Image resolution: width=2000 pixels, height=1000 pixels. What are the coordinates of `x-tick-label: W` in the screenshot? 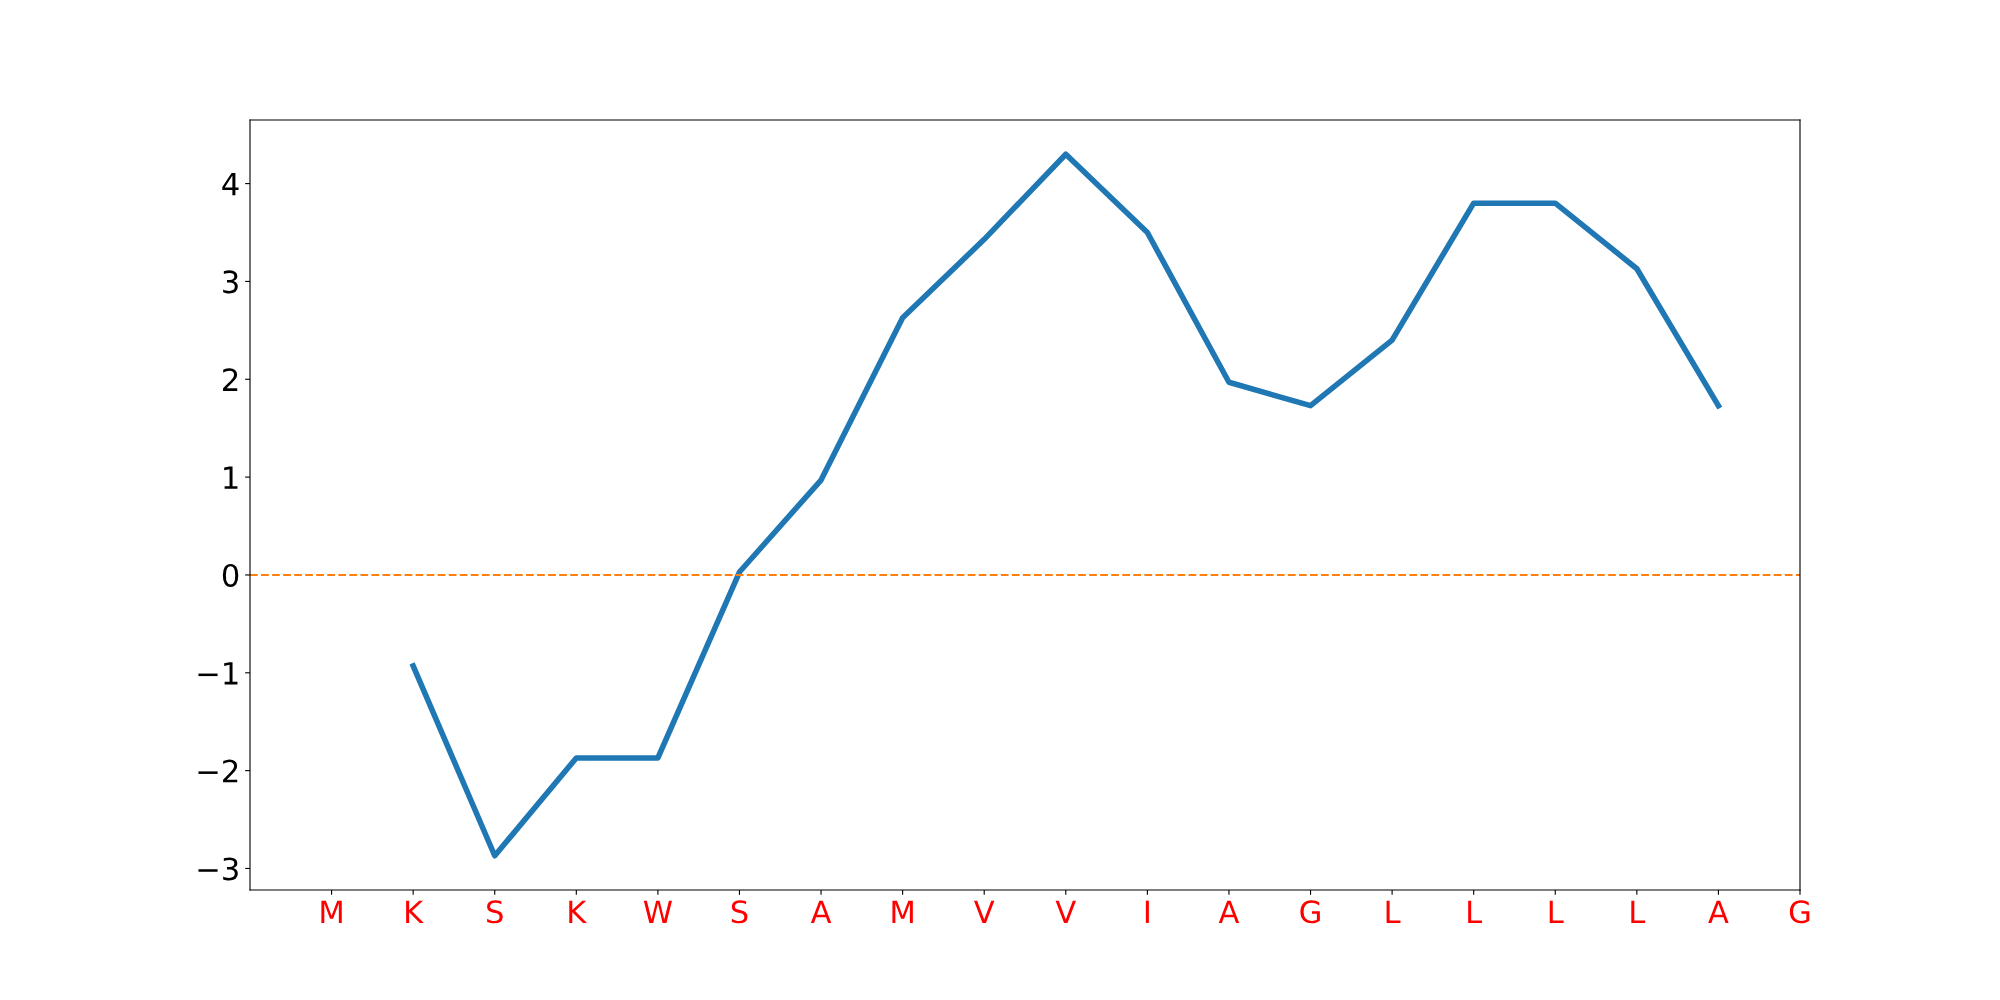 It's located at (657, 911).